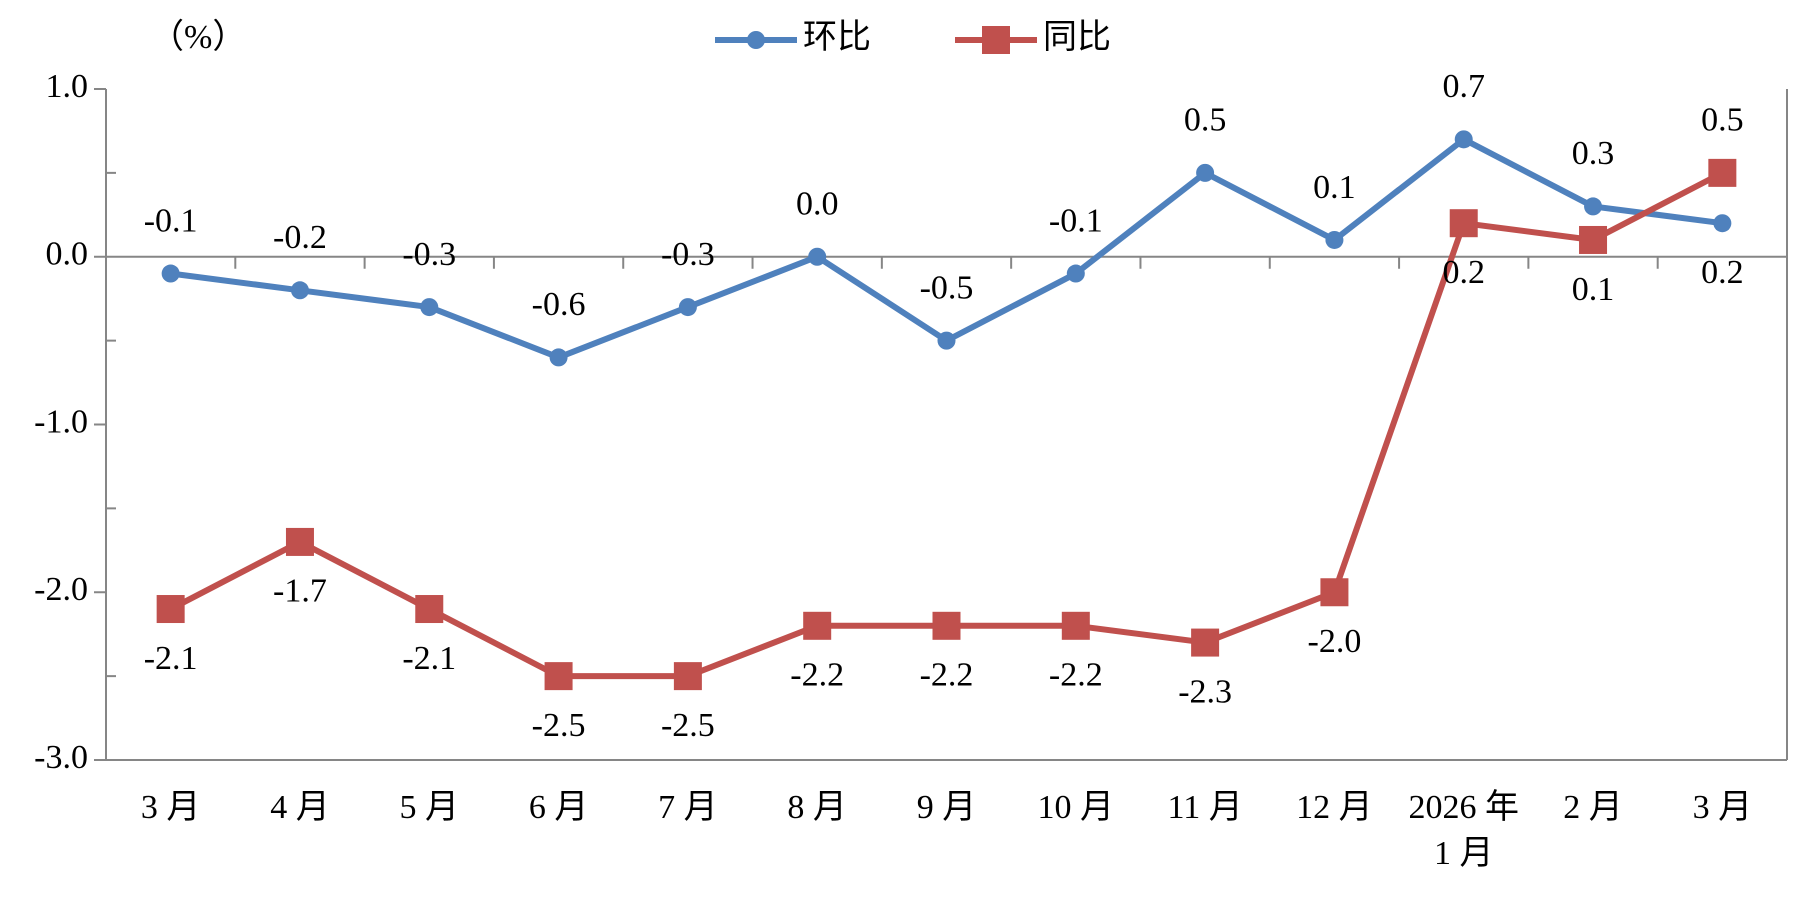  What do you see at coordinates (559, 304) in the screenshot?
I see `data-label: -0.6` at bounding box center [559, 304].